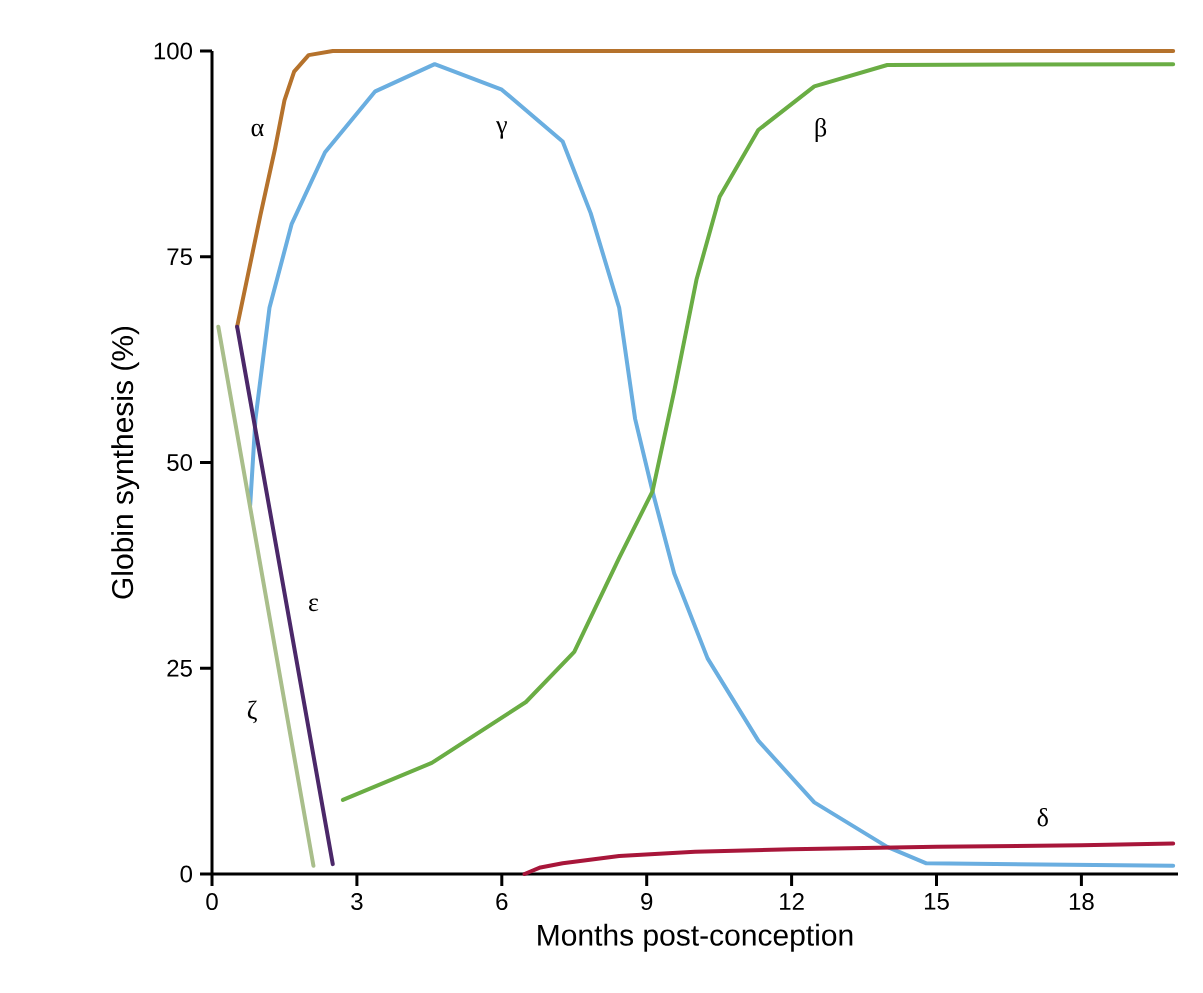 Image resolution: width=1203 pixels, height=993 pixels. Describe the element at coordinates (695, 937) in the screenshot. I see `x-axis-title: Months post-conception` at that location.